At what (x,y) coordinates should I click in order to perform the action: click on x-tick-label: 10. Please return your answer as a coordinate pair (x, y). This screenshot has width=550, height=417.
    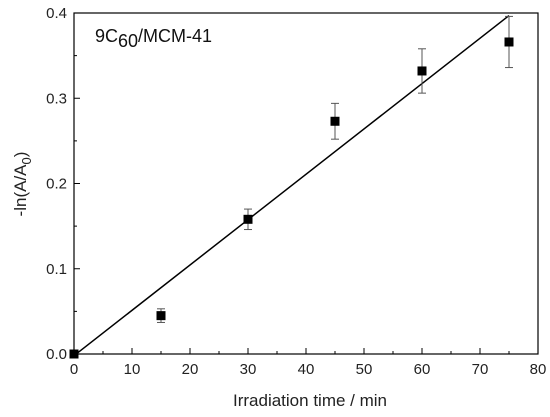
    Looking at the image, I should click on (132, 369).